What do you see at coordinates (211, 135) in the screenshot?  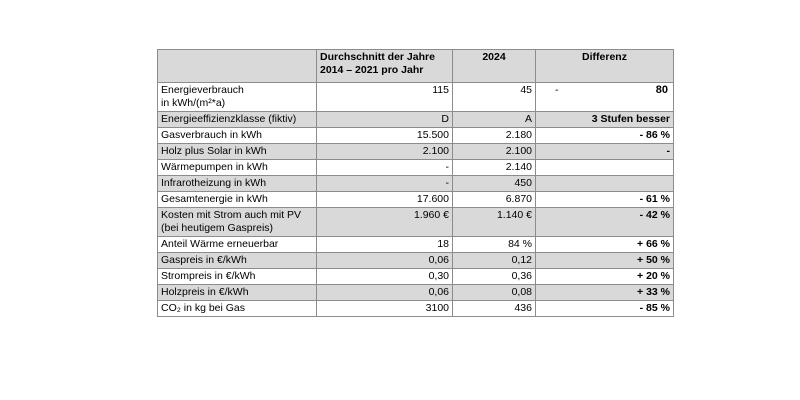 I see `row-label-line: Gasverbrauch in kWh` at bounding box center [211, 135].